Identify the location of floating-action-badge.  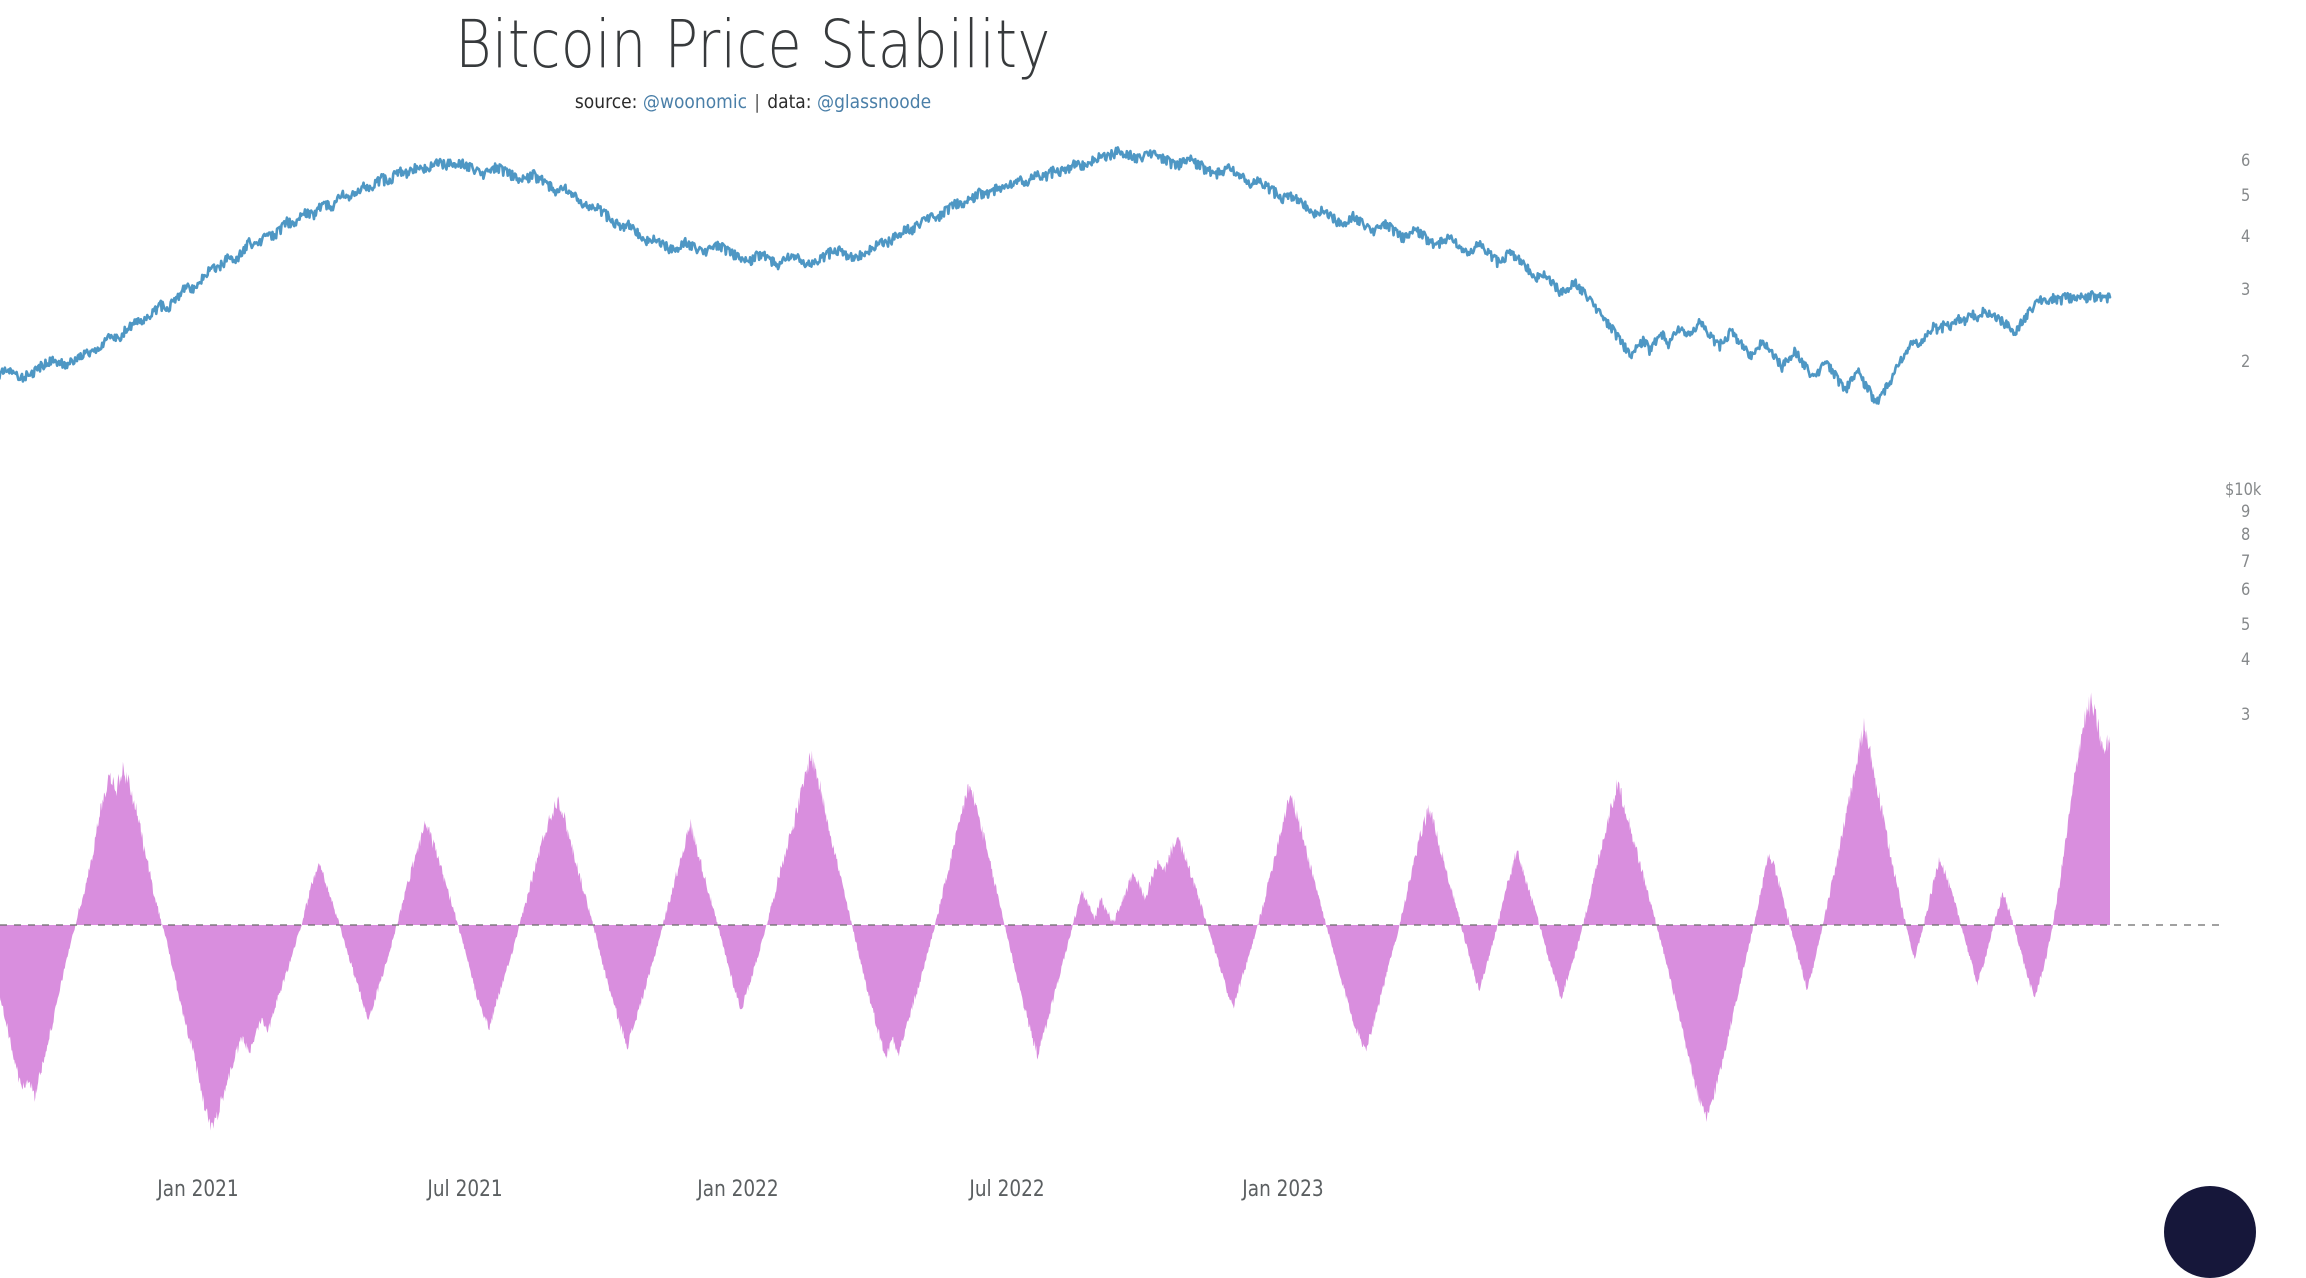
(2210, 1232).